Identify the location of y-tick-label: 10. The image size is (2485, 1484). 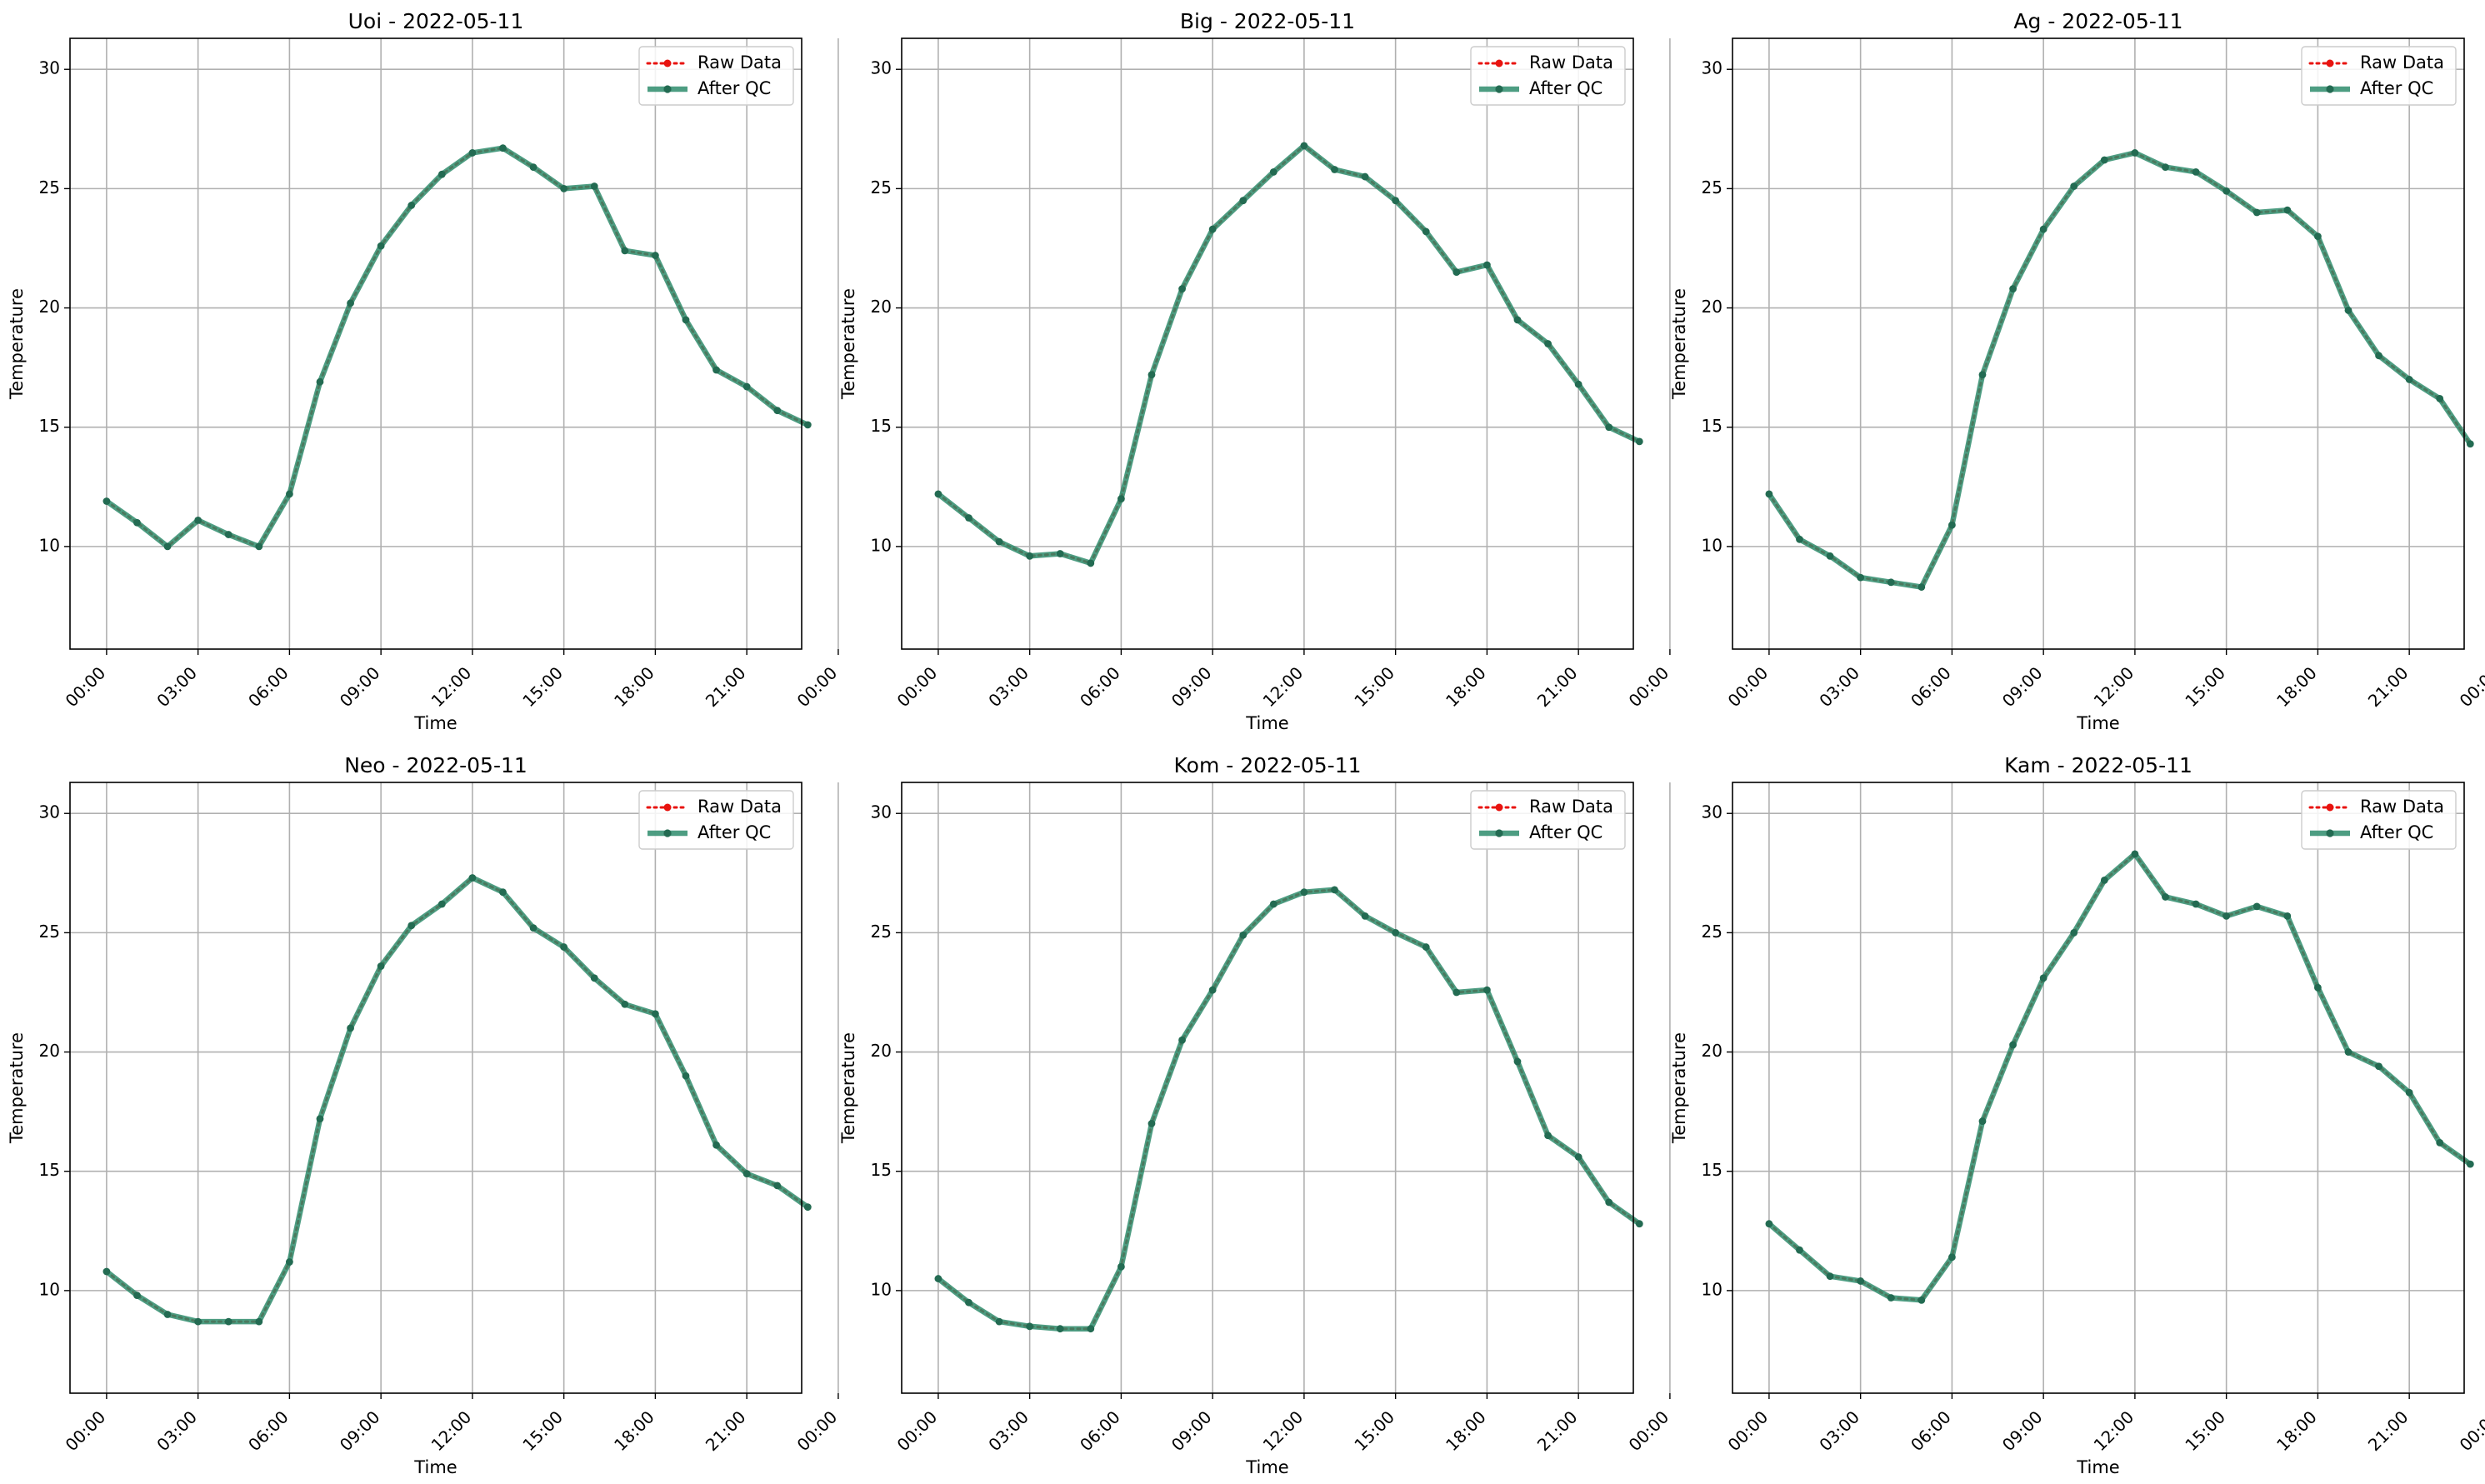
(49, 545).